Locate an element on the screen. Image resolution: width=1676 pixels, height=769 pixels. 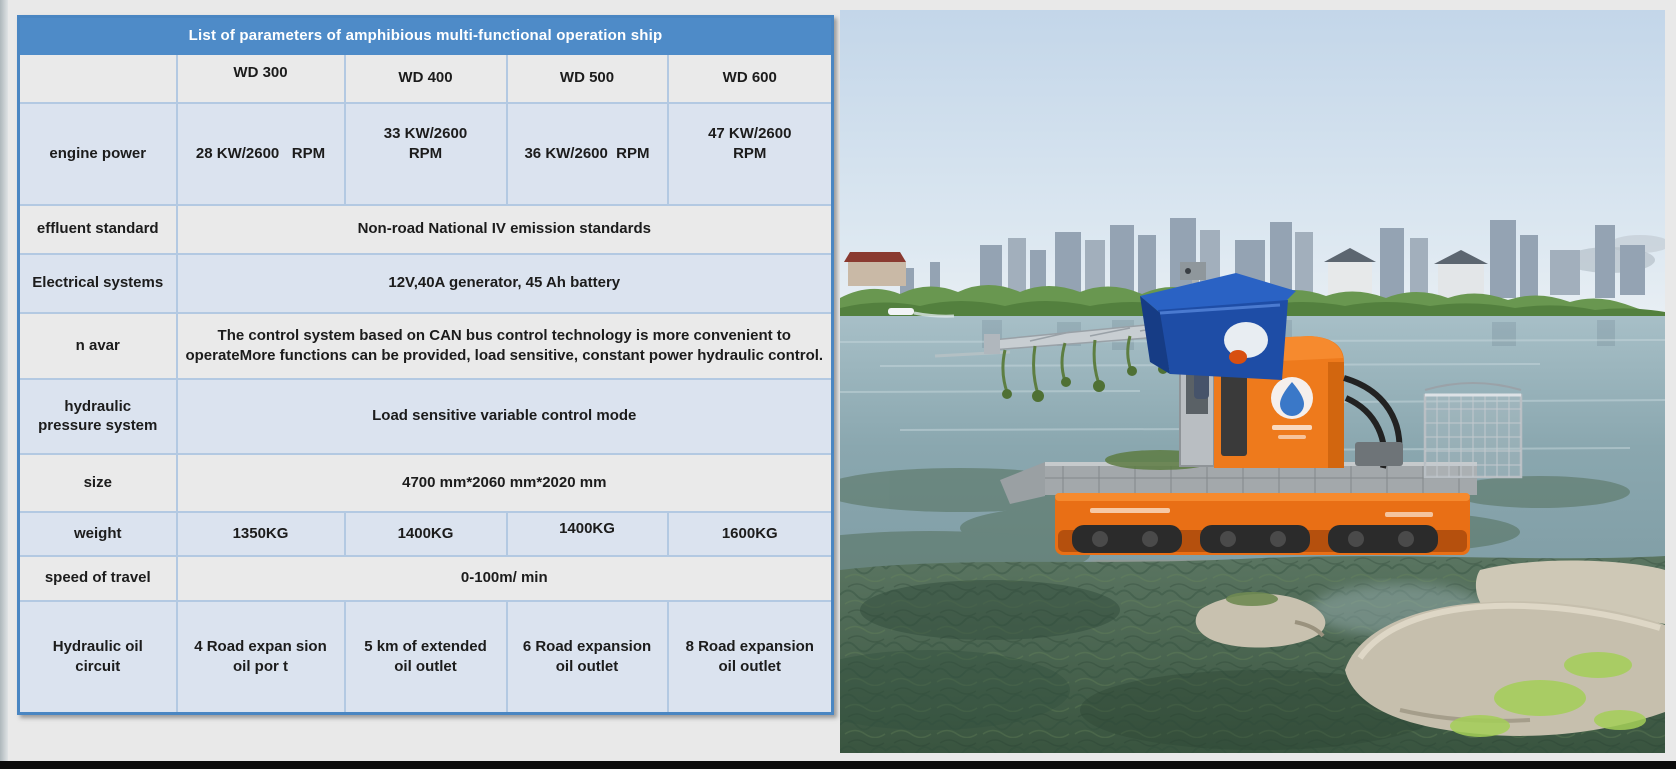
value-cell-weight-wd300: 1350KG is located at coordinates (260, 533).